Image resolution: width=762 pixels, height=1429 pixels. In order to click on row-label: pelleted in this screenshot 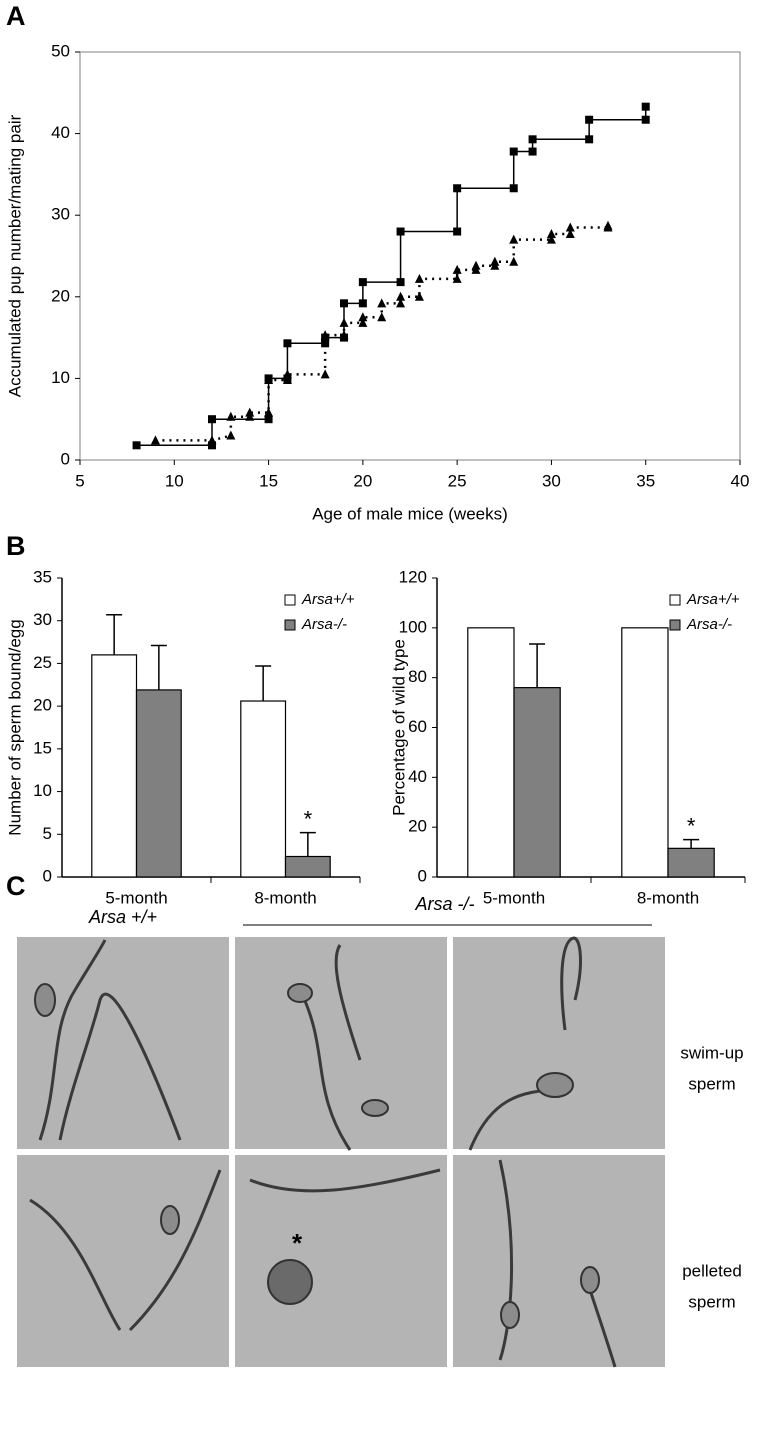, I will do `click(712, 1270)`.